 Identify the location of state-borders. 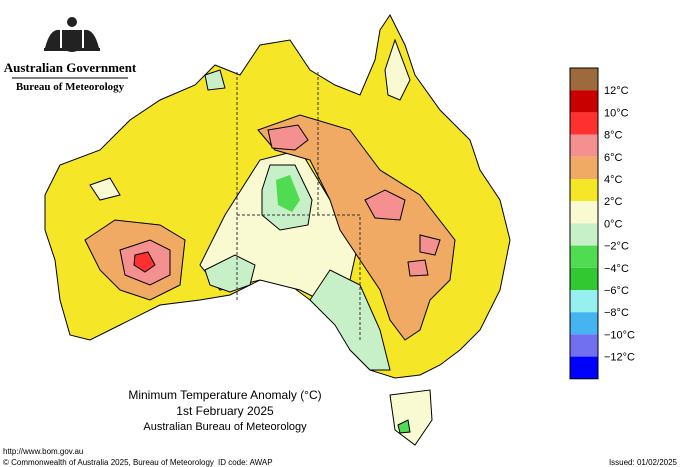
(298, 206).